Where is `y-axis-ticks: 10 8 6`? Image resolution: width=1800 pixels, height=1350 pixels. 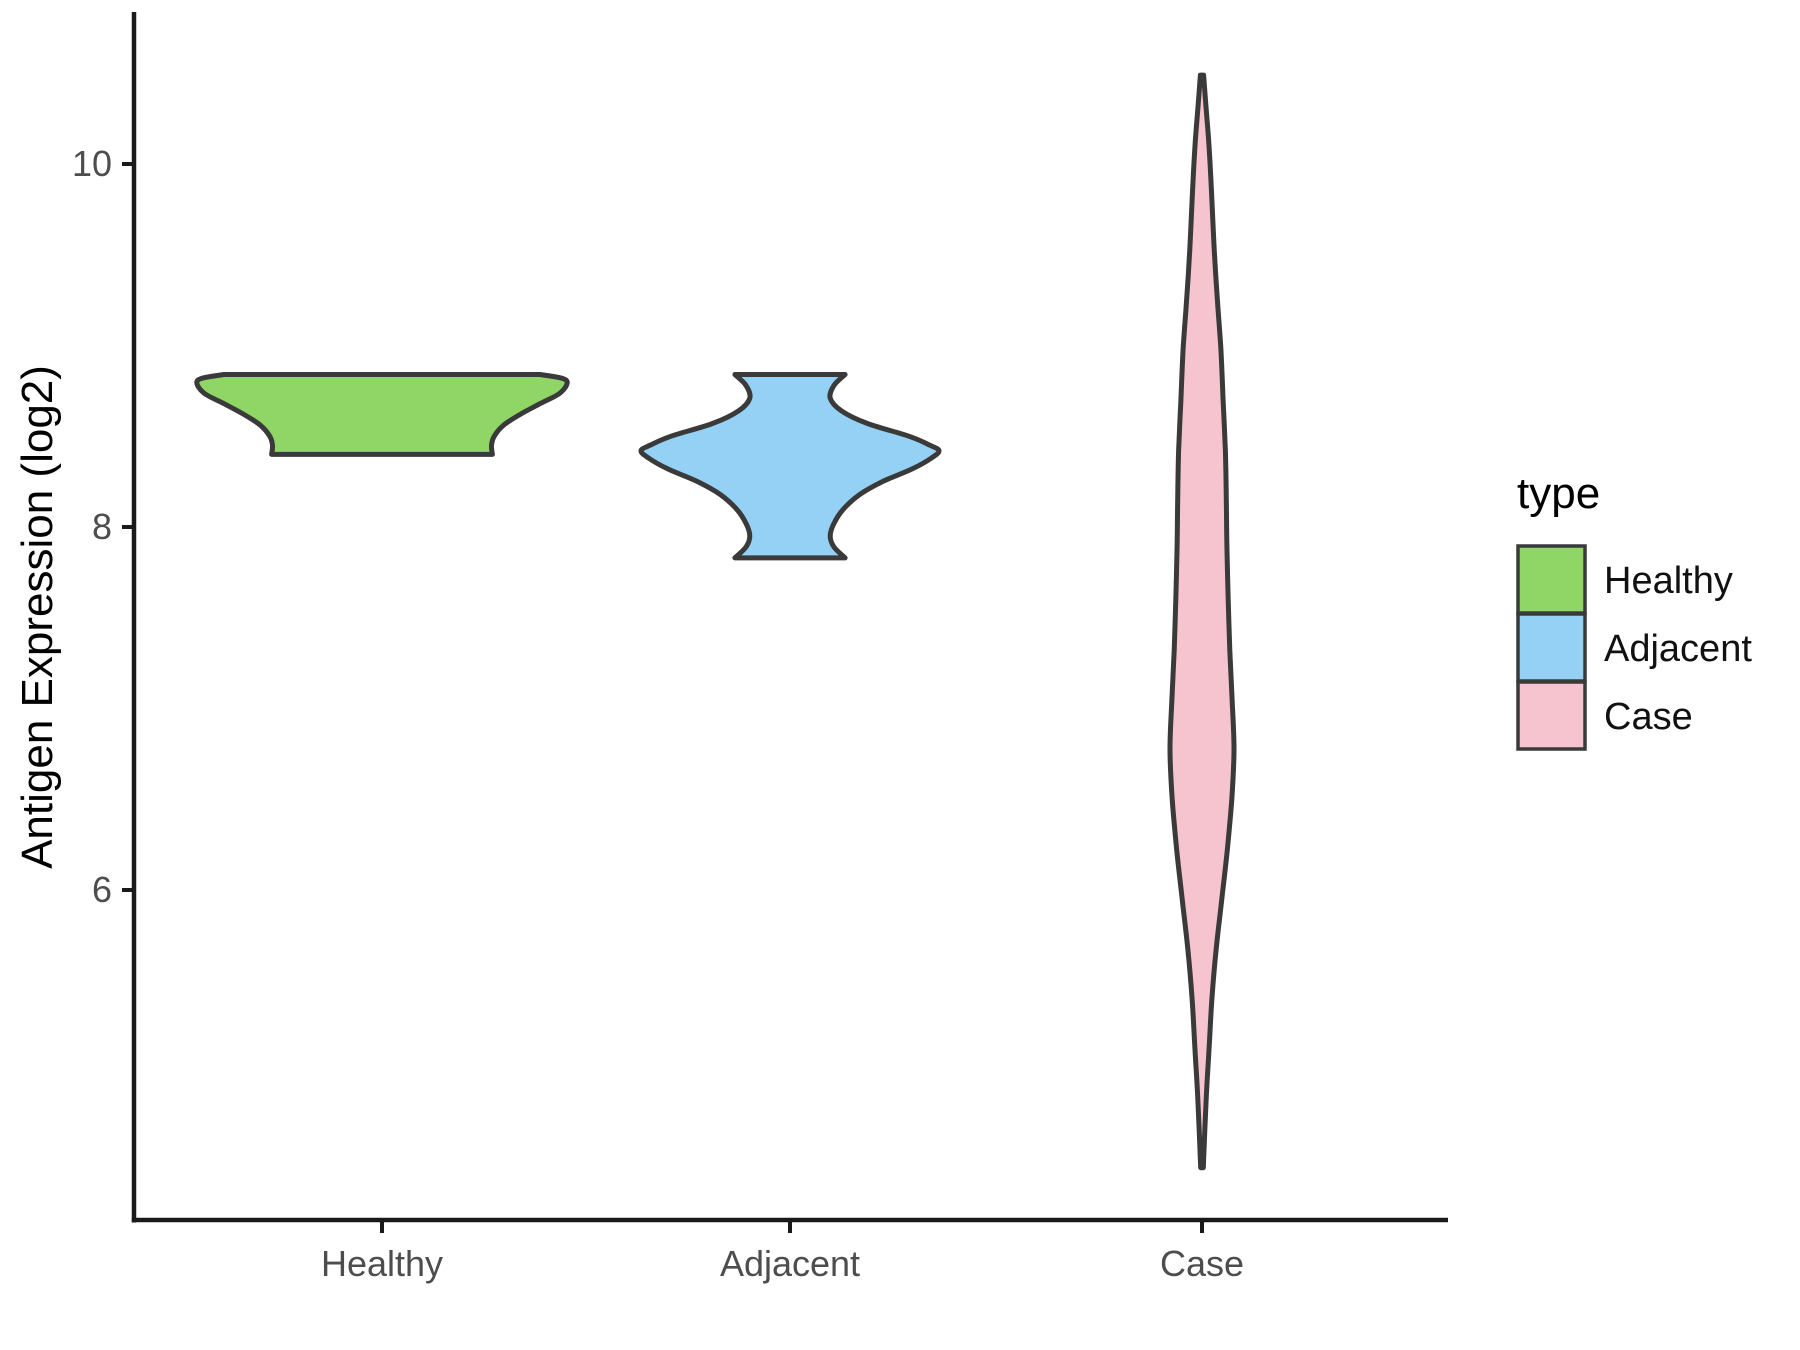 y-axis-ticks: 10 8 6 is located at coordinates (103, 526).